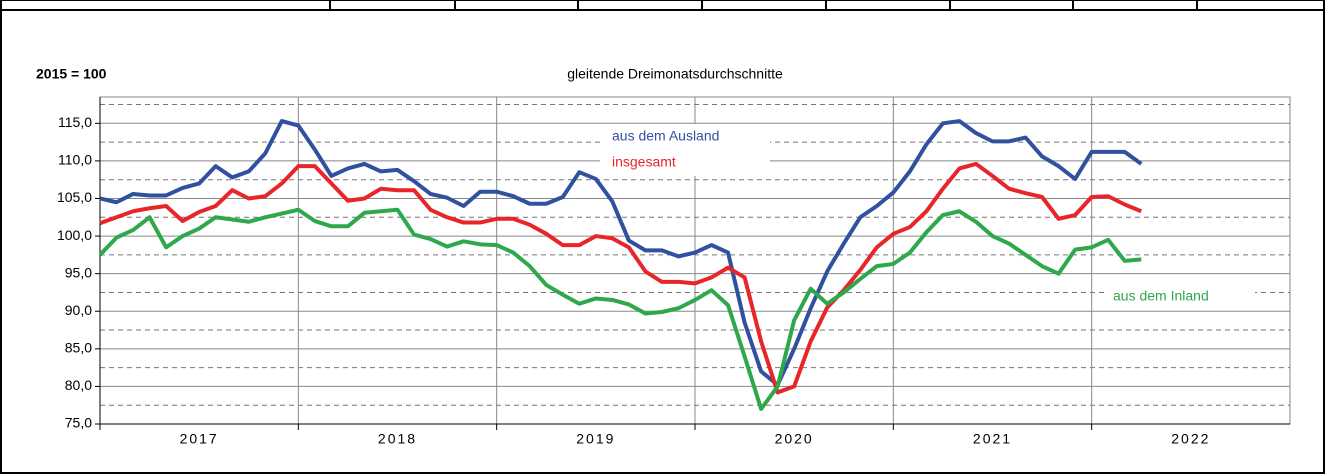 This screenshot has width=1325, height=474. What do you see at coordinates (75, 122) in the screenshot?
I see `y-tick-label: 115,0` at bounding box center [75, 122].